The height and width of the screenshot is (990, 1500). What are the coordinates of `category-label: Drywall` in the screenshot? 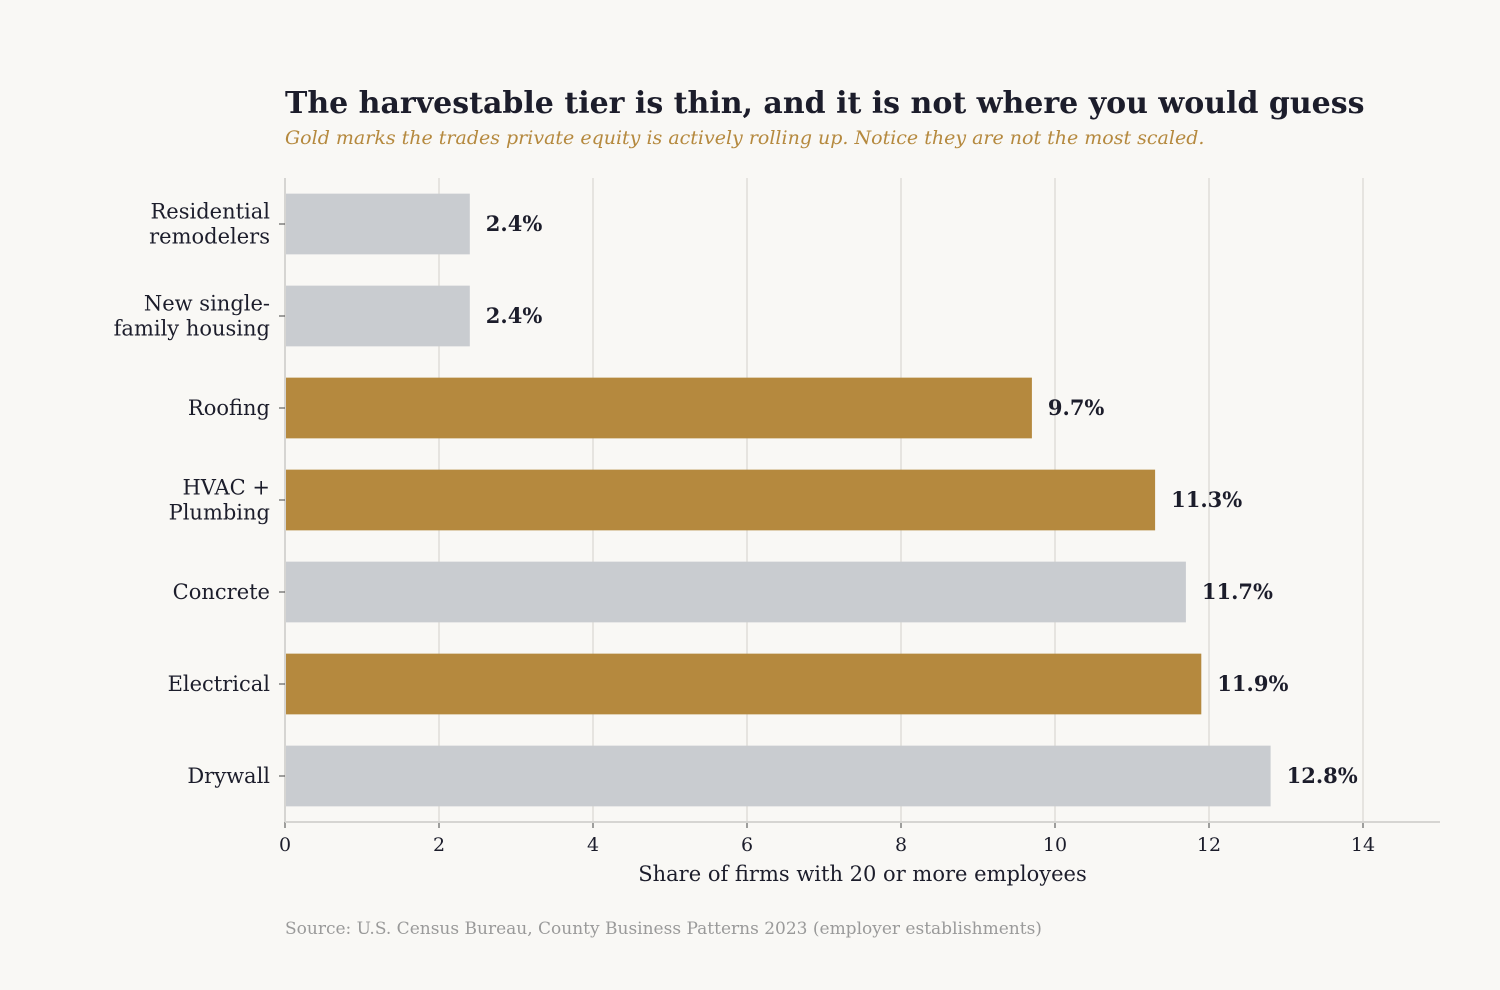 It's located at (228, 776).